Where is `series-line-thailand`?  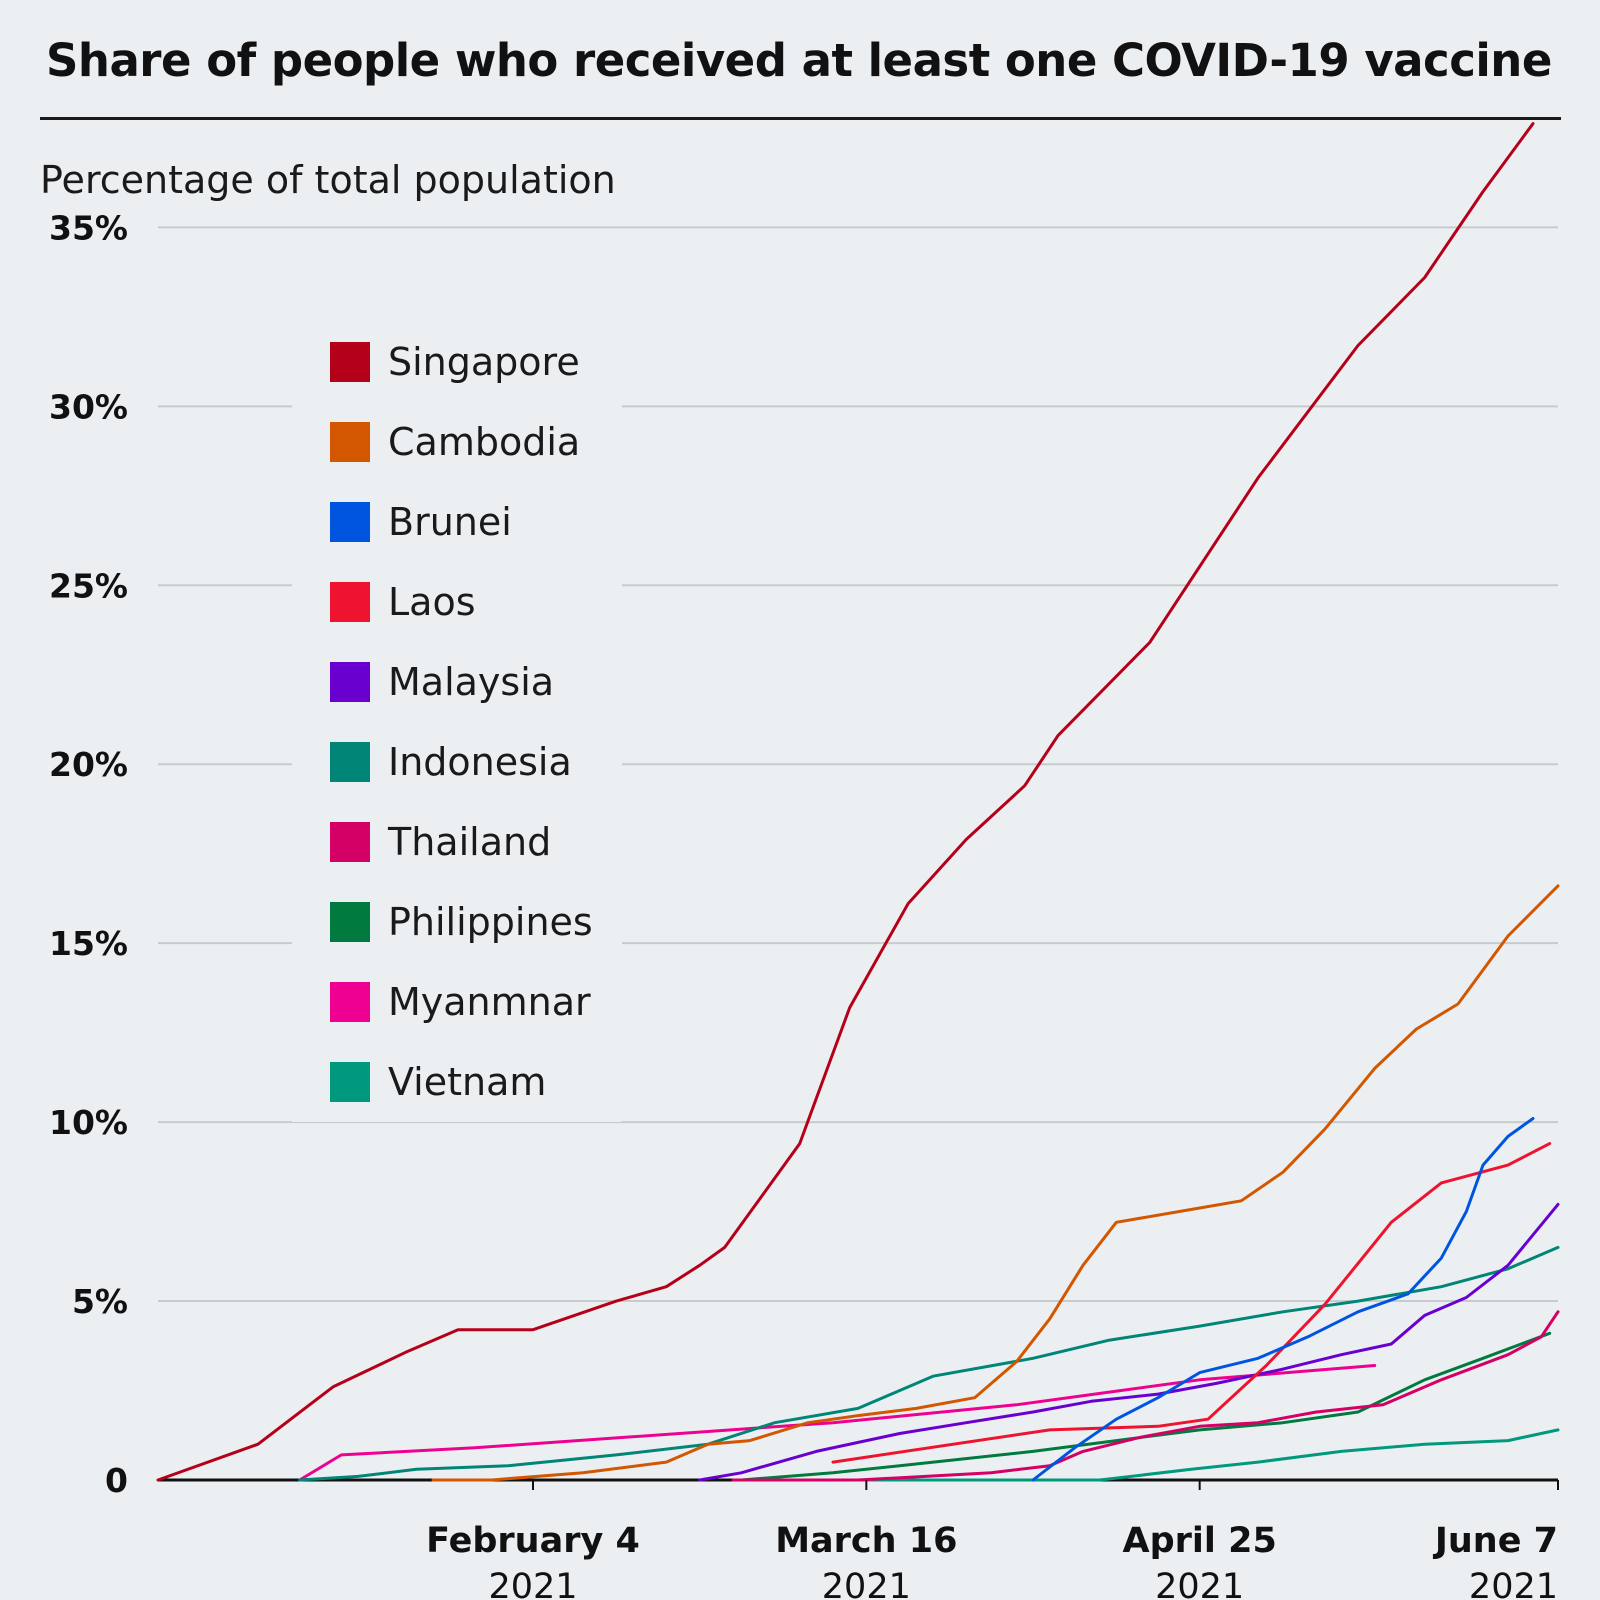
series-line-thailand is located at coordinates (1145, 1396).